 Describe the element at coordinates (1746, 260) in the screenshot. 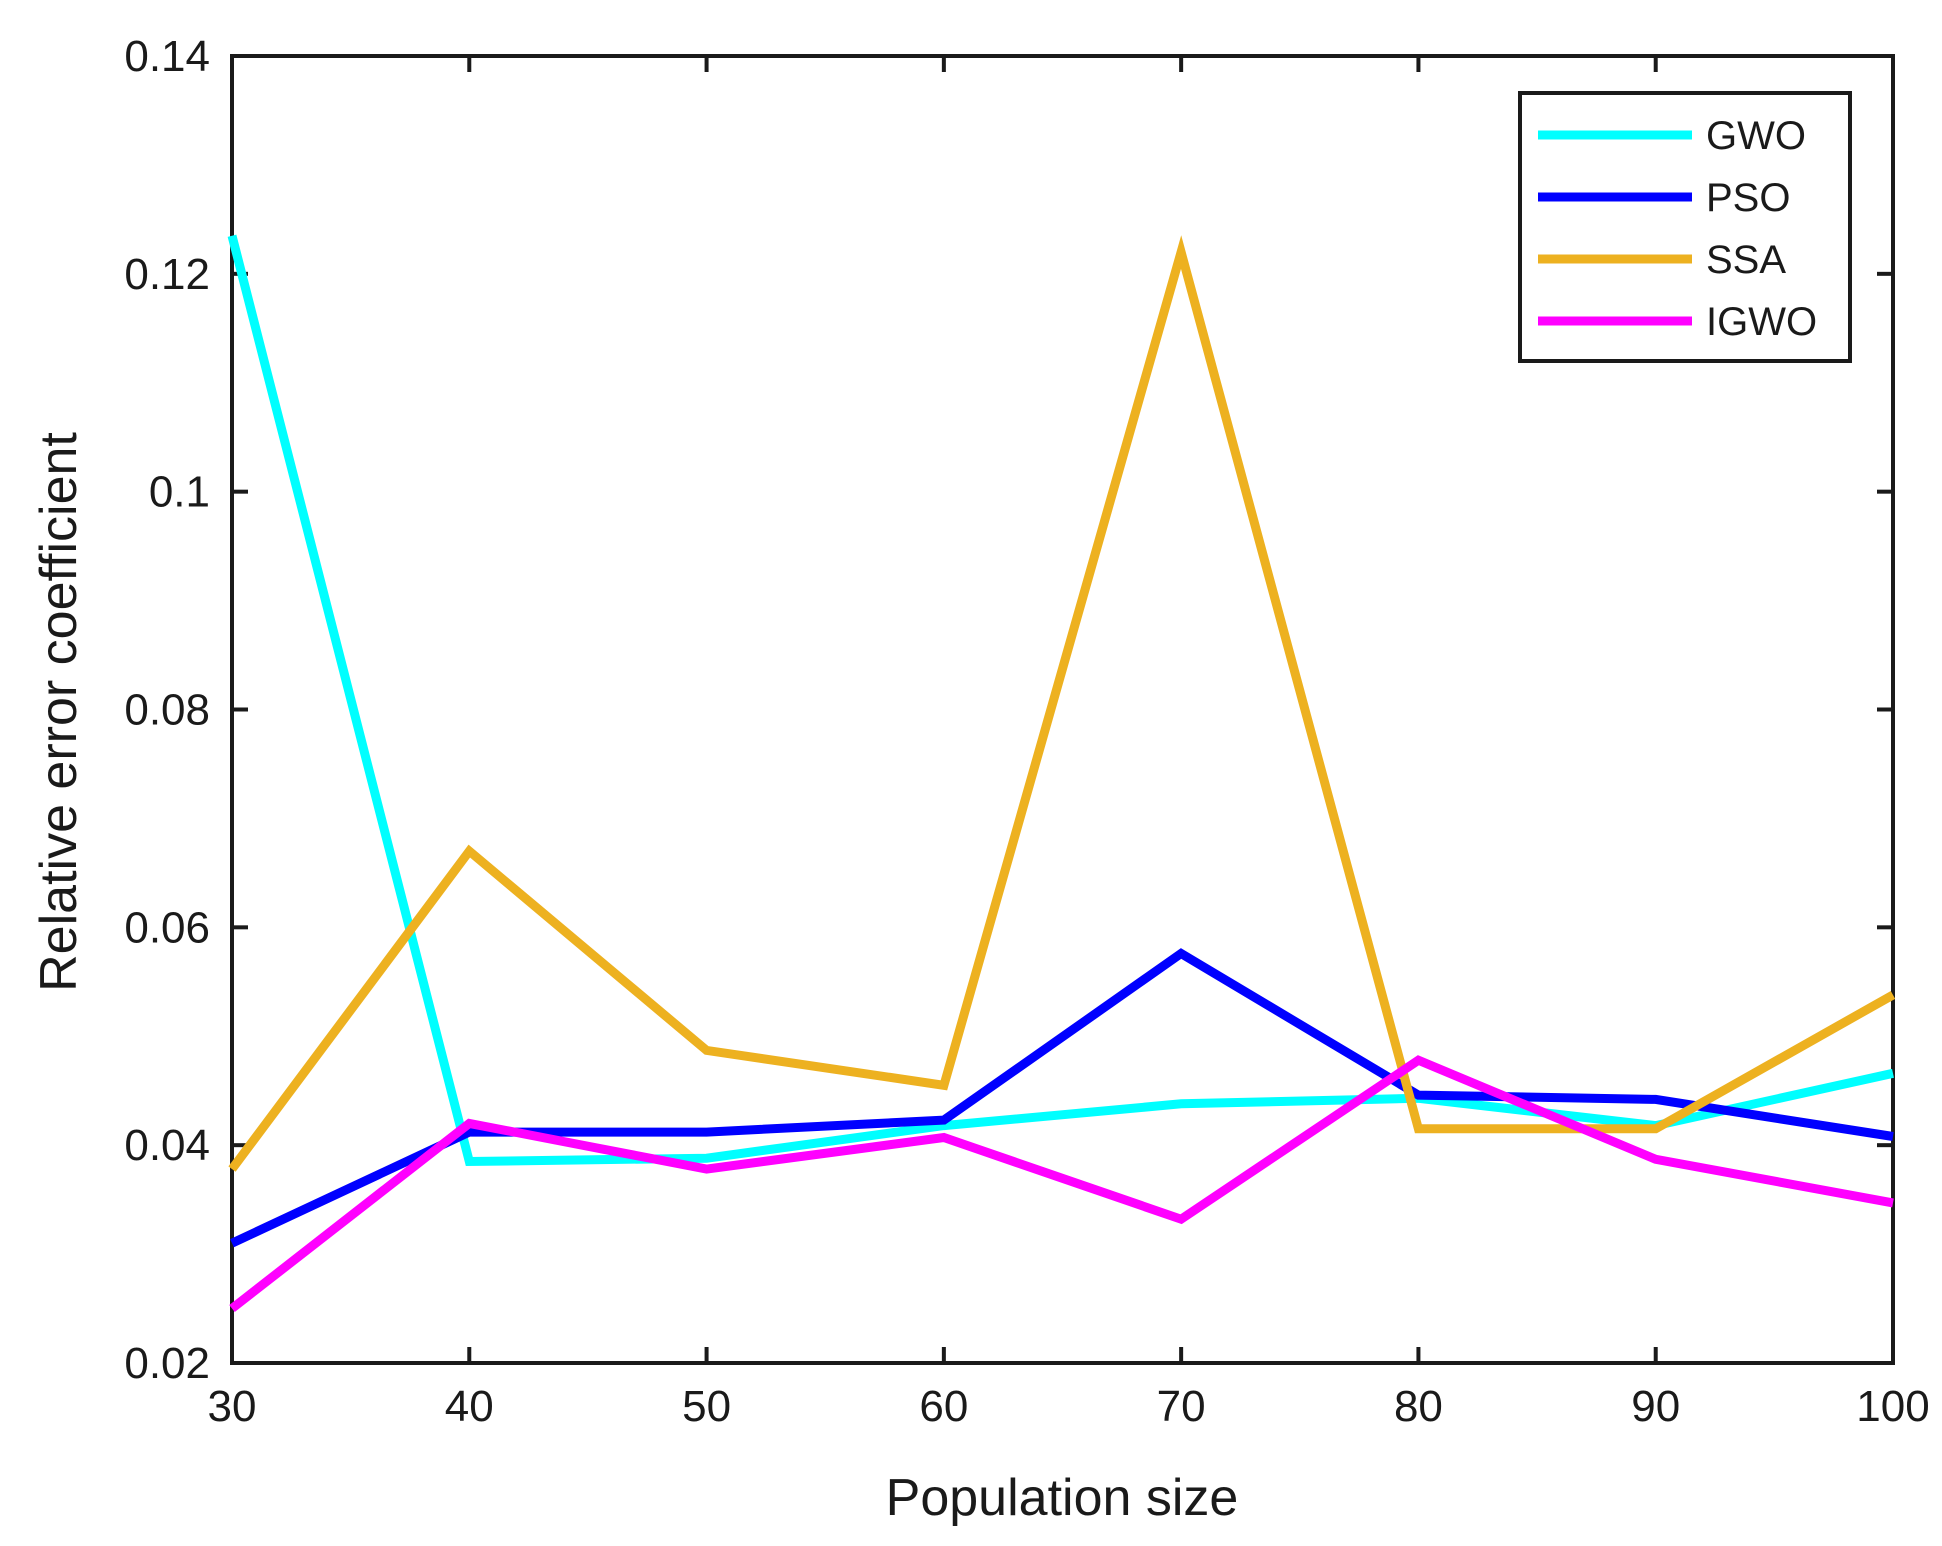

I see `legend-label-ssa: SSA` at that location.